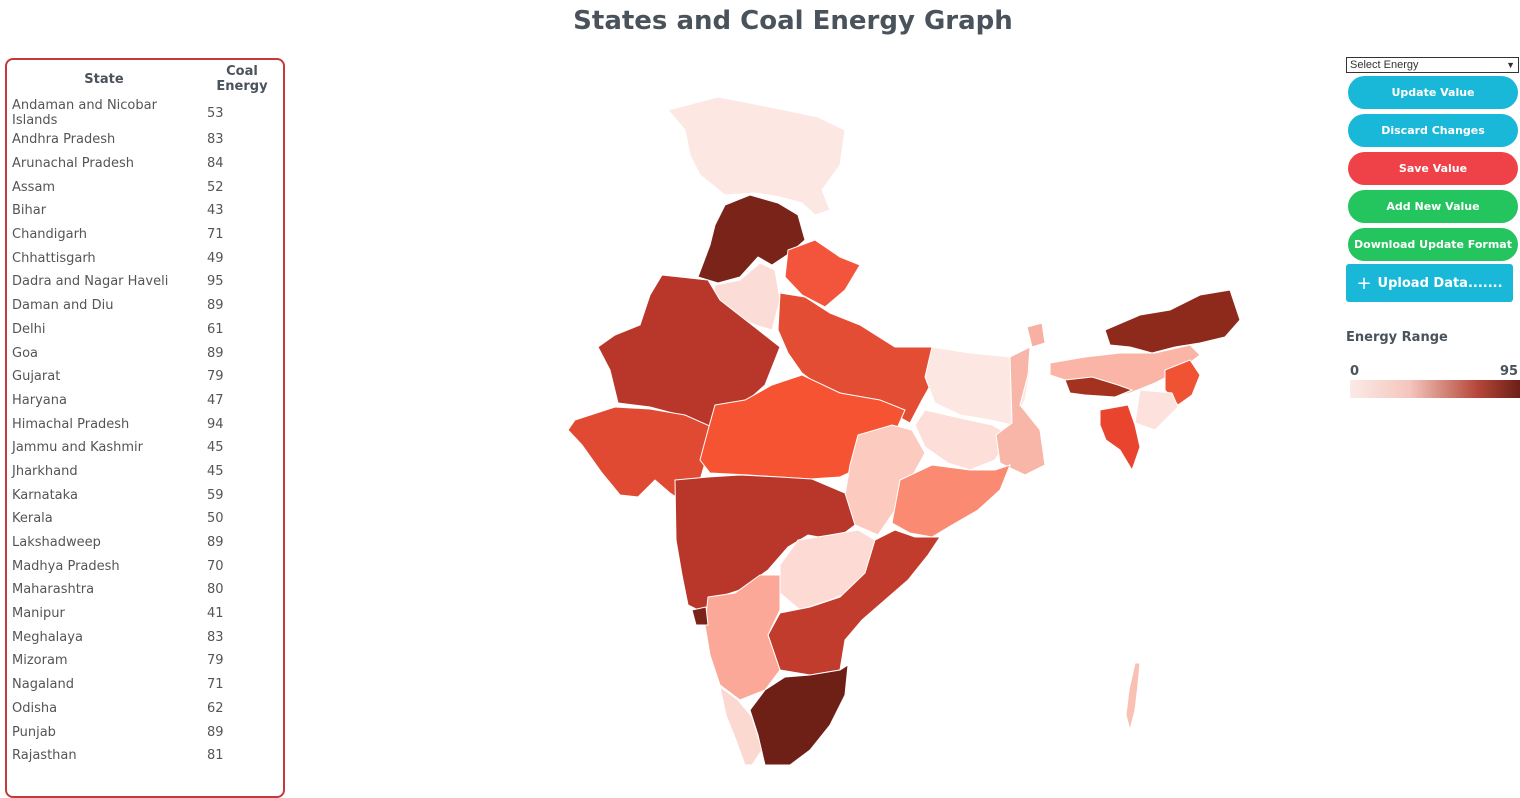 This screenshot has width=1520, height=798. I want to click on map-region-meghalaya, so click(1099, 387).